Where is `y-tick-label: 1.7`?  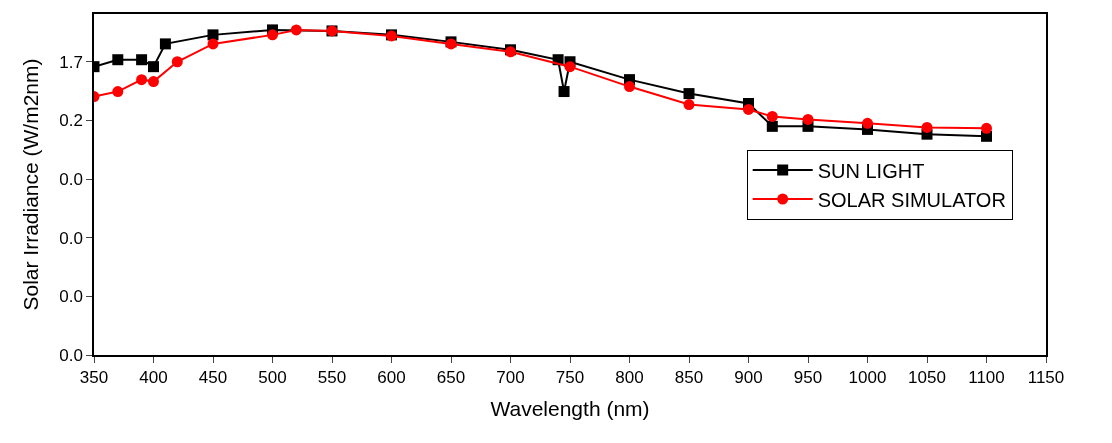 y-tick-label: 1.7 is located at coordinates (71, 62).